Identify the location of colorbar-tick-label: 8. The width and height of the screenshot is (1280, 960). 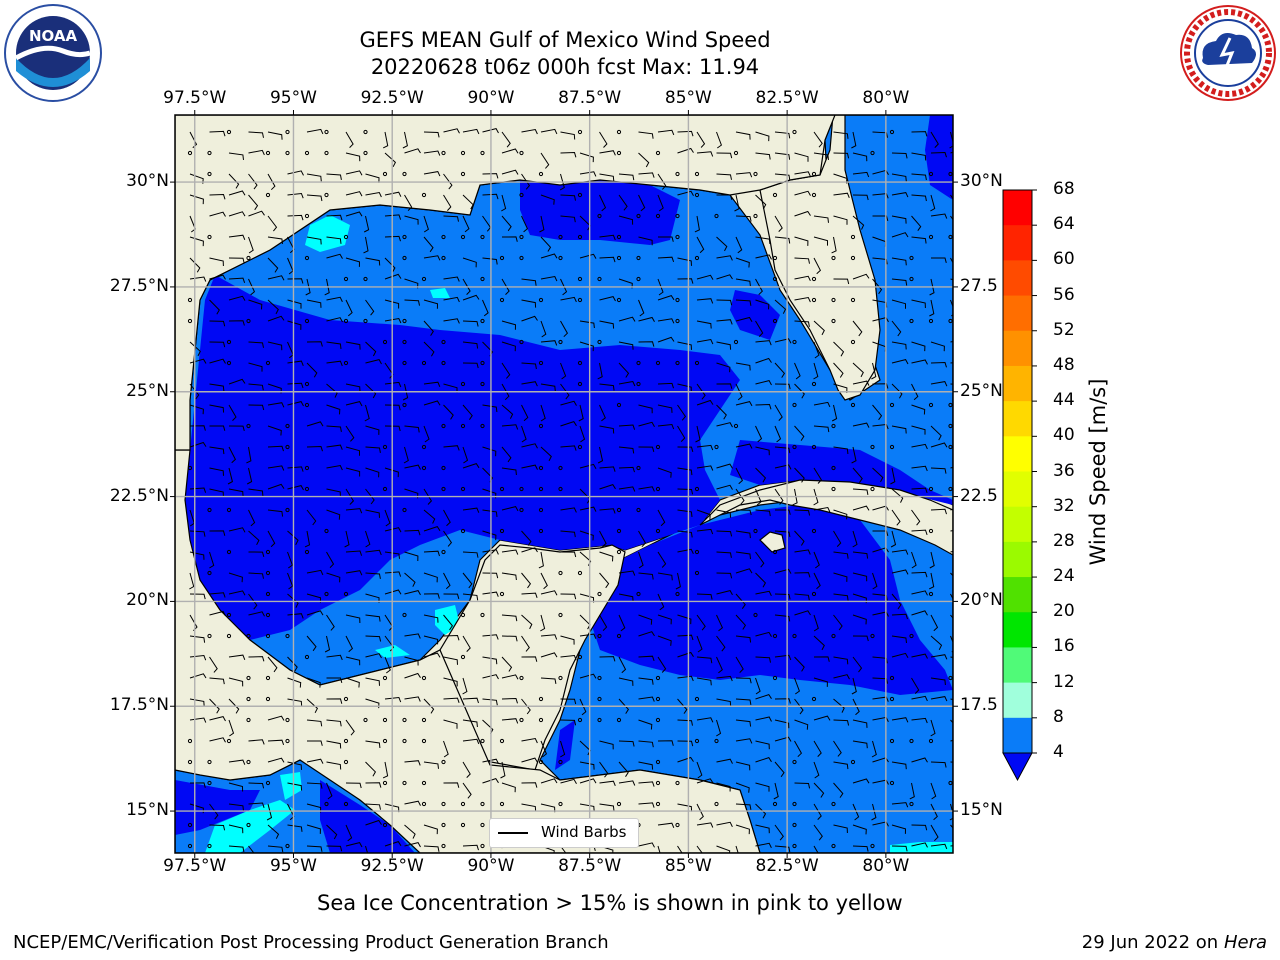
(1058, 716).